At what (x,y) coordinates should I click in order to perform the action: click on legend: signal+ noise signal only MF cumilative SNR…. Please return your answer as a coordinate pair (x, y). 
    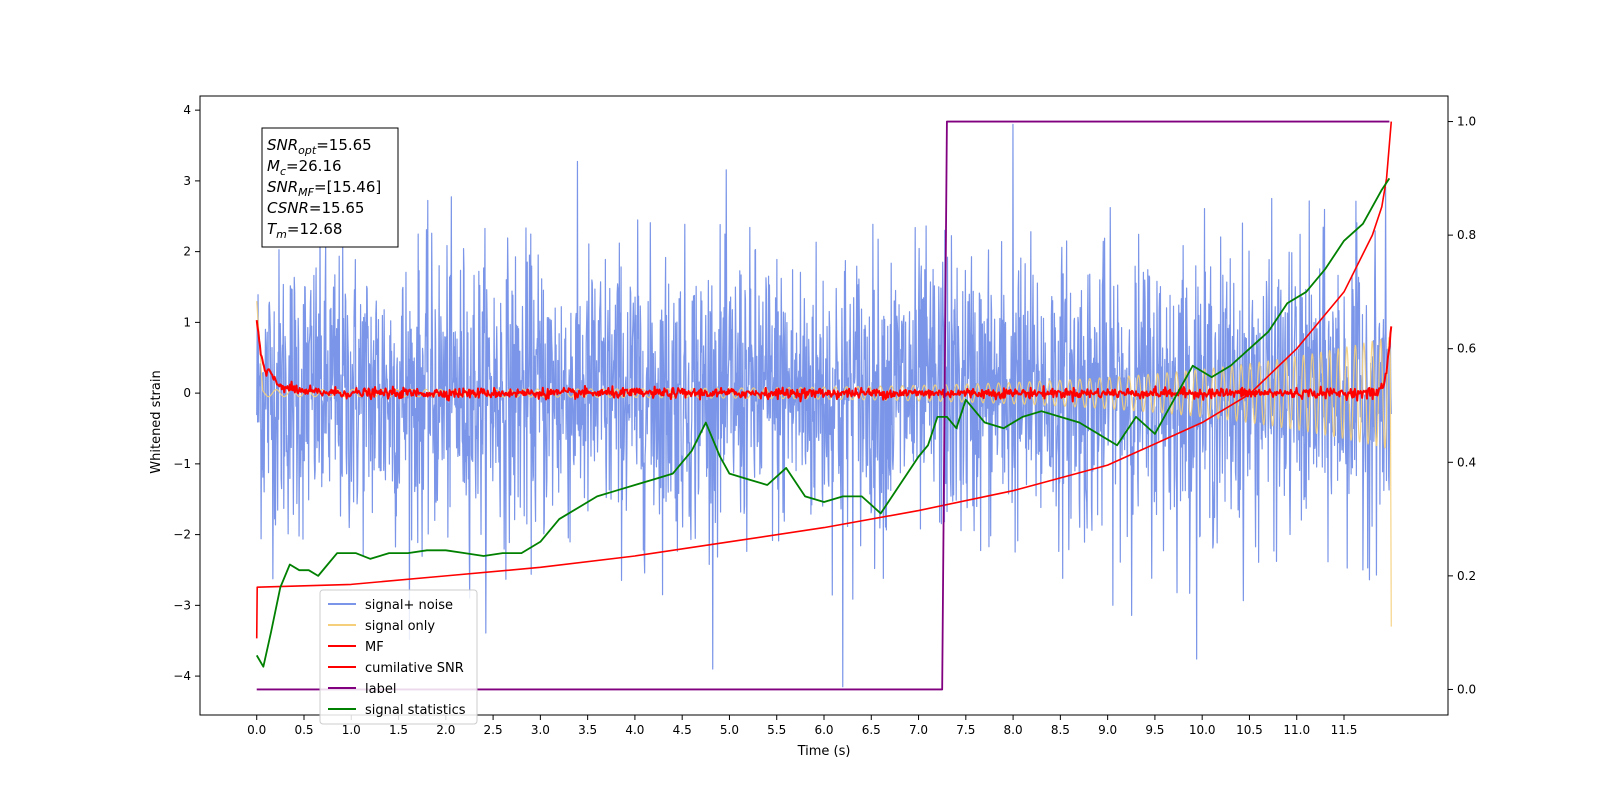
    Looking at the image, I should click on (398, 657).